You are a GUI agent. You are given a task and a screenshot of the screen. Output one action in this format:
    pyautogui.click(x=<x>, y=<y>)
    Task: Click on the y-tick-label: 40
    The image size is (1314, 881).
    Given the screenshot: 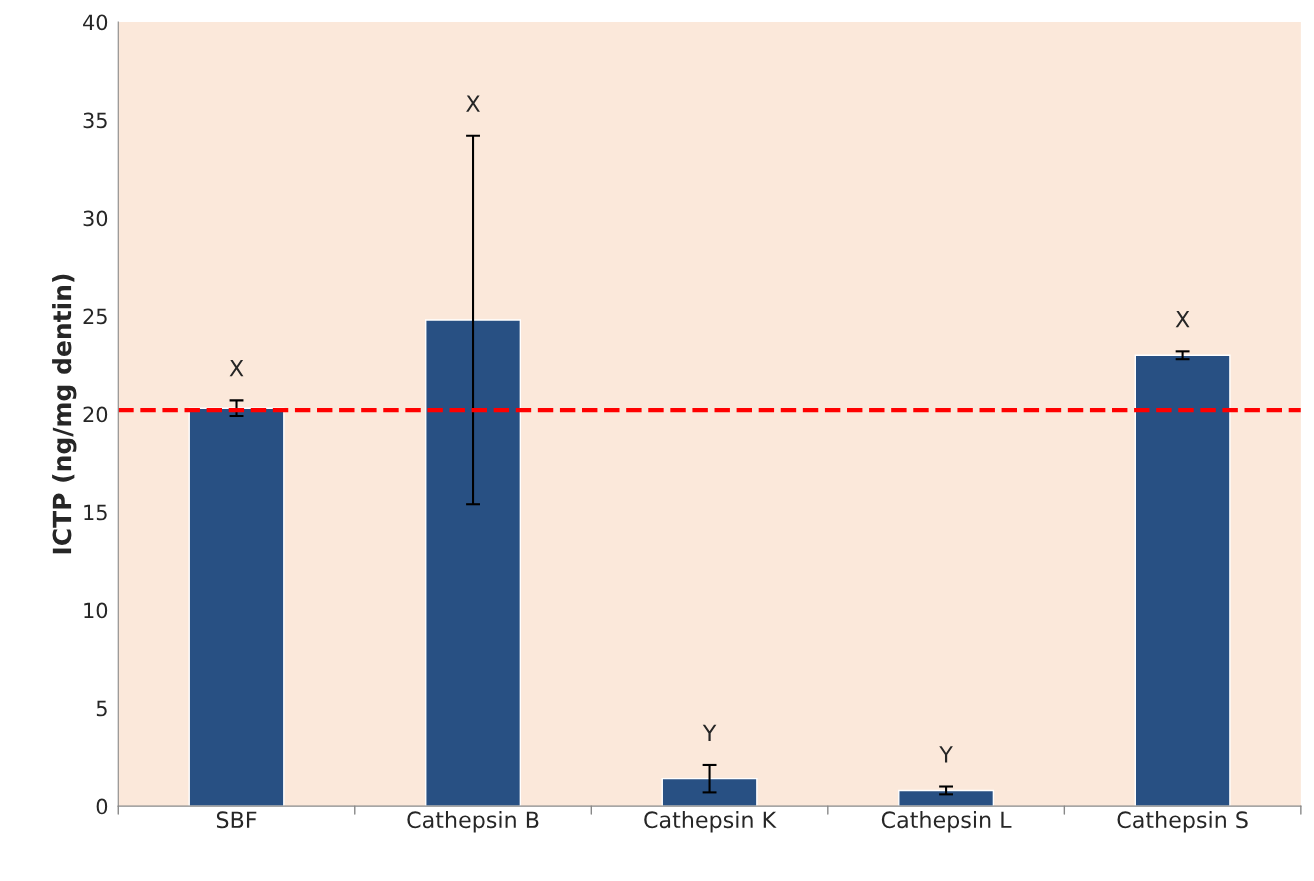 What is the action you would take?
    pyautogui.click(x=95, y=22)
    